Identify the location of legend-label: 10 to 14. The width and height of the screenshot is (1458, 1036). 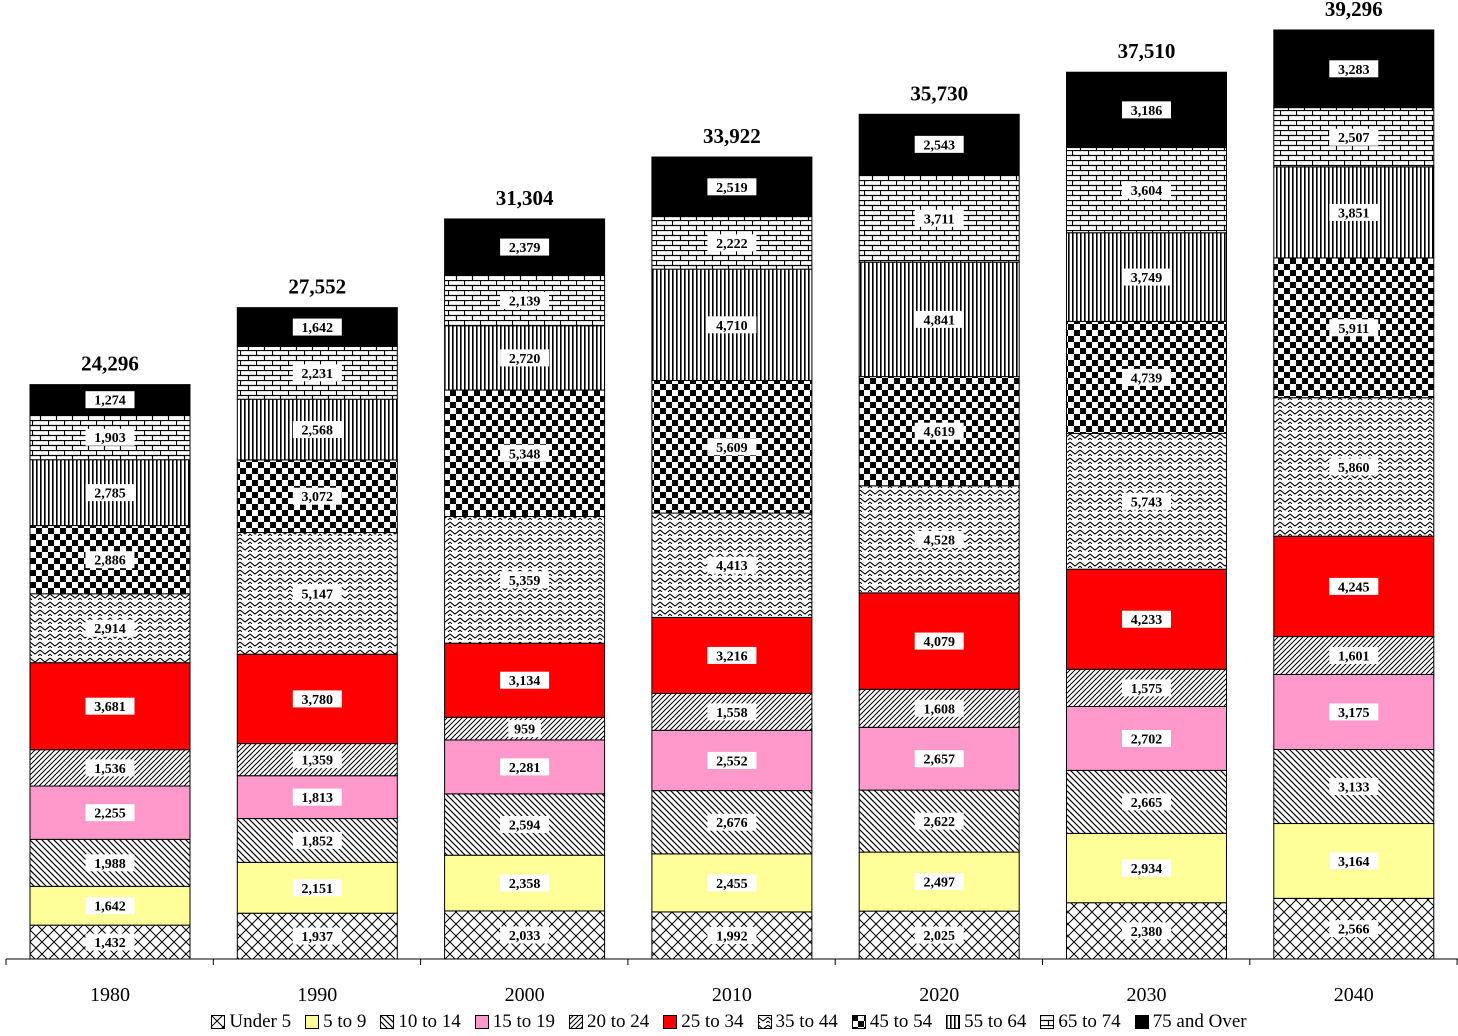
(429, 1021).